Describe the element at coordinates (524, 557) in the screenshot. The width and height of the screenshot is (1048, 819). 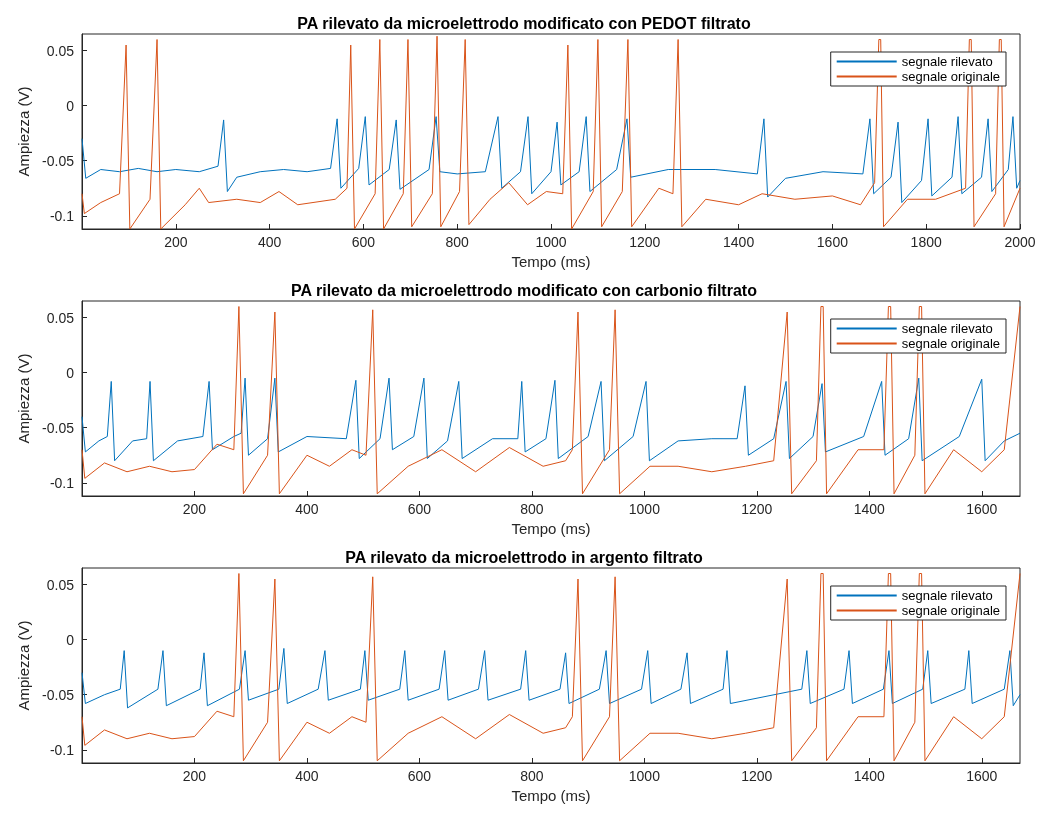
I see `chart-title: PA rilevato da microelettrodo in argento filtrato` at that location.